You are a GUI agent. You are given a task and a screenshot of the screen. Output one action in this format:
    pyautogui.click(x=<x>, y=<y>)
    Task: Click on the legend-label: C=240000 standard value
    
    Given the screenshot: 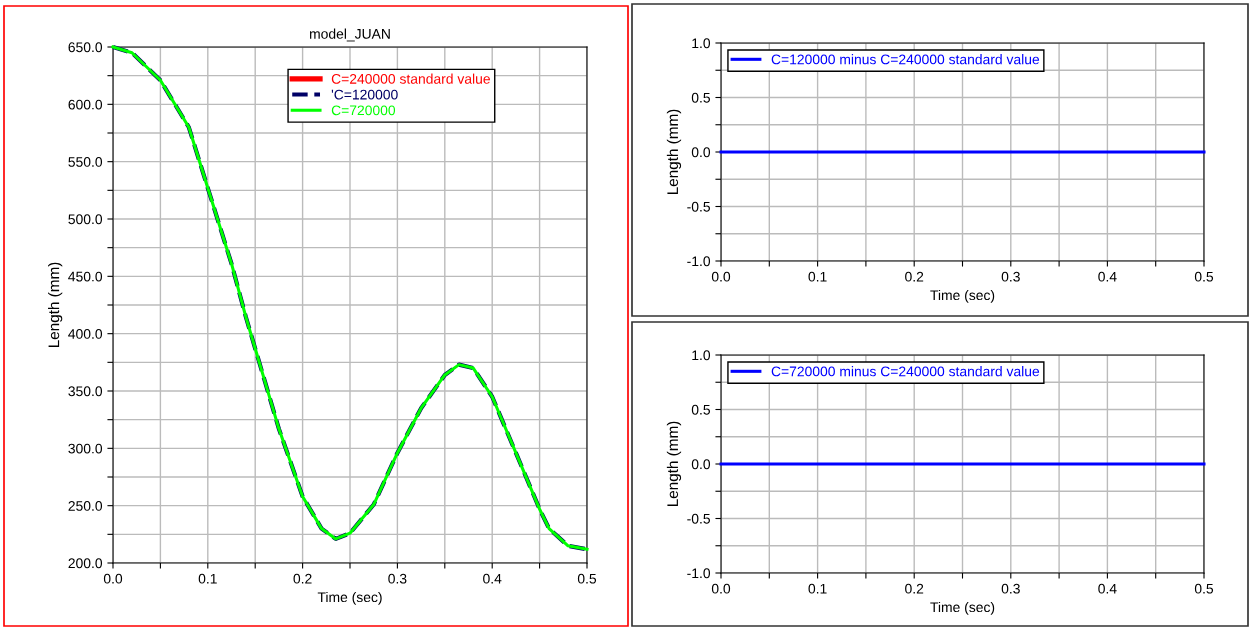 What is the action you would take?
    pyautogui.click(x=410, y=78)
    